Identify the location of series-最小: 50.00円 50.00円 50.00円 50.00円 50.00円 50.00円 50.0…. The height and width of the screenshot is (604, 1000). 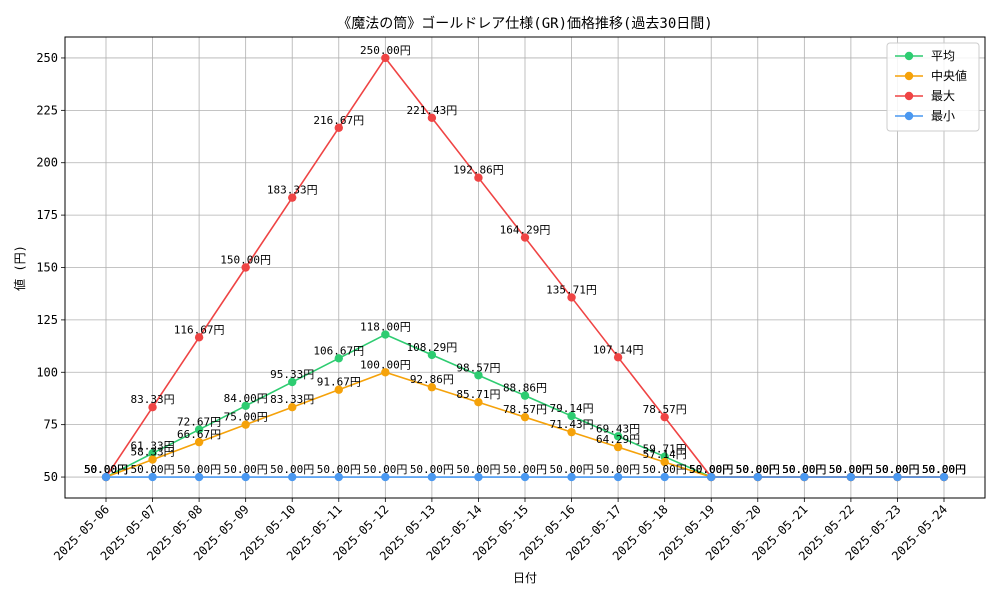
(525, 472).